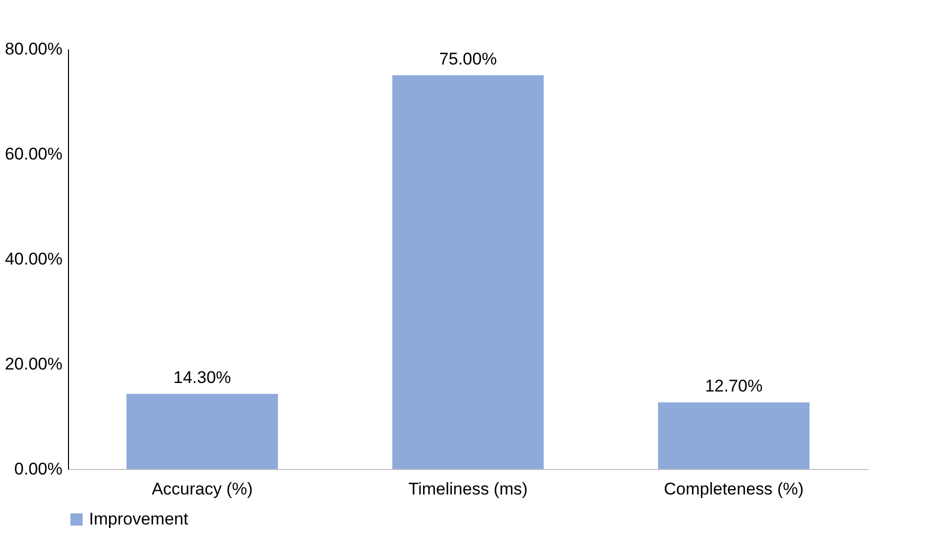  Describe the element at coordinates (202, 377) in the screenshot. I see `data-label: 14.30%` at that location.